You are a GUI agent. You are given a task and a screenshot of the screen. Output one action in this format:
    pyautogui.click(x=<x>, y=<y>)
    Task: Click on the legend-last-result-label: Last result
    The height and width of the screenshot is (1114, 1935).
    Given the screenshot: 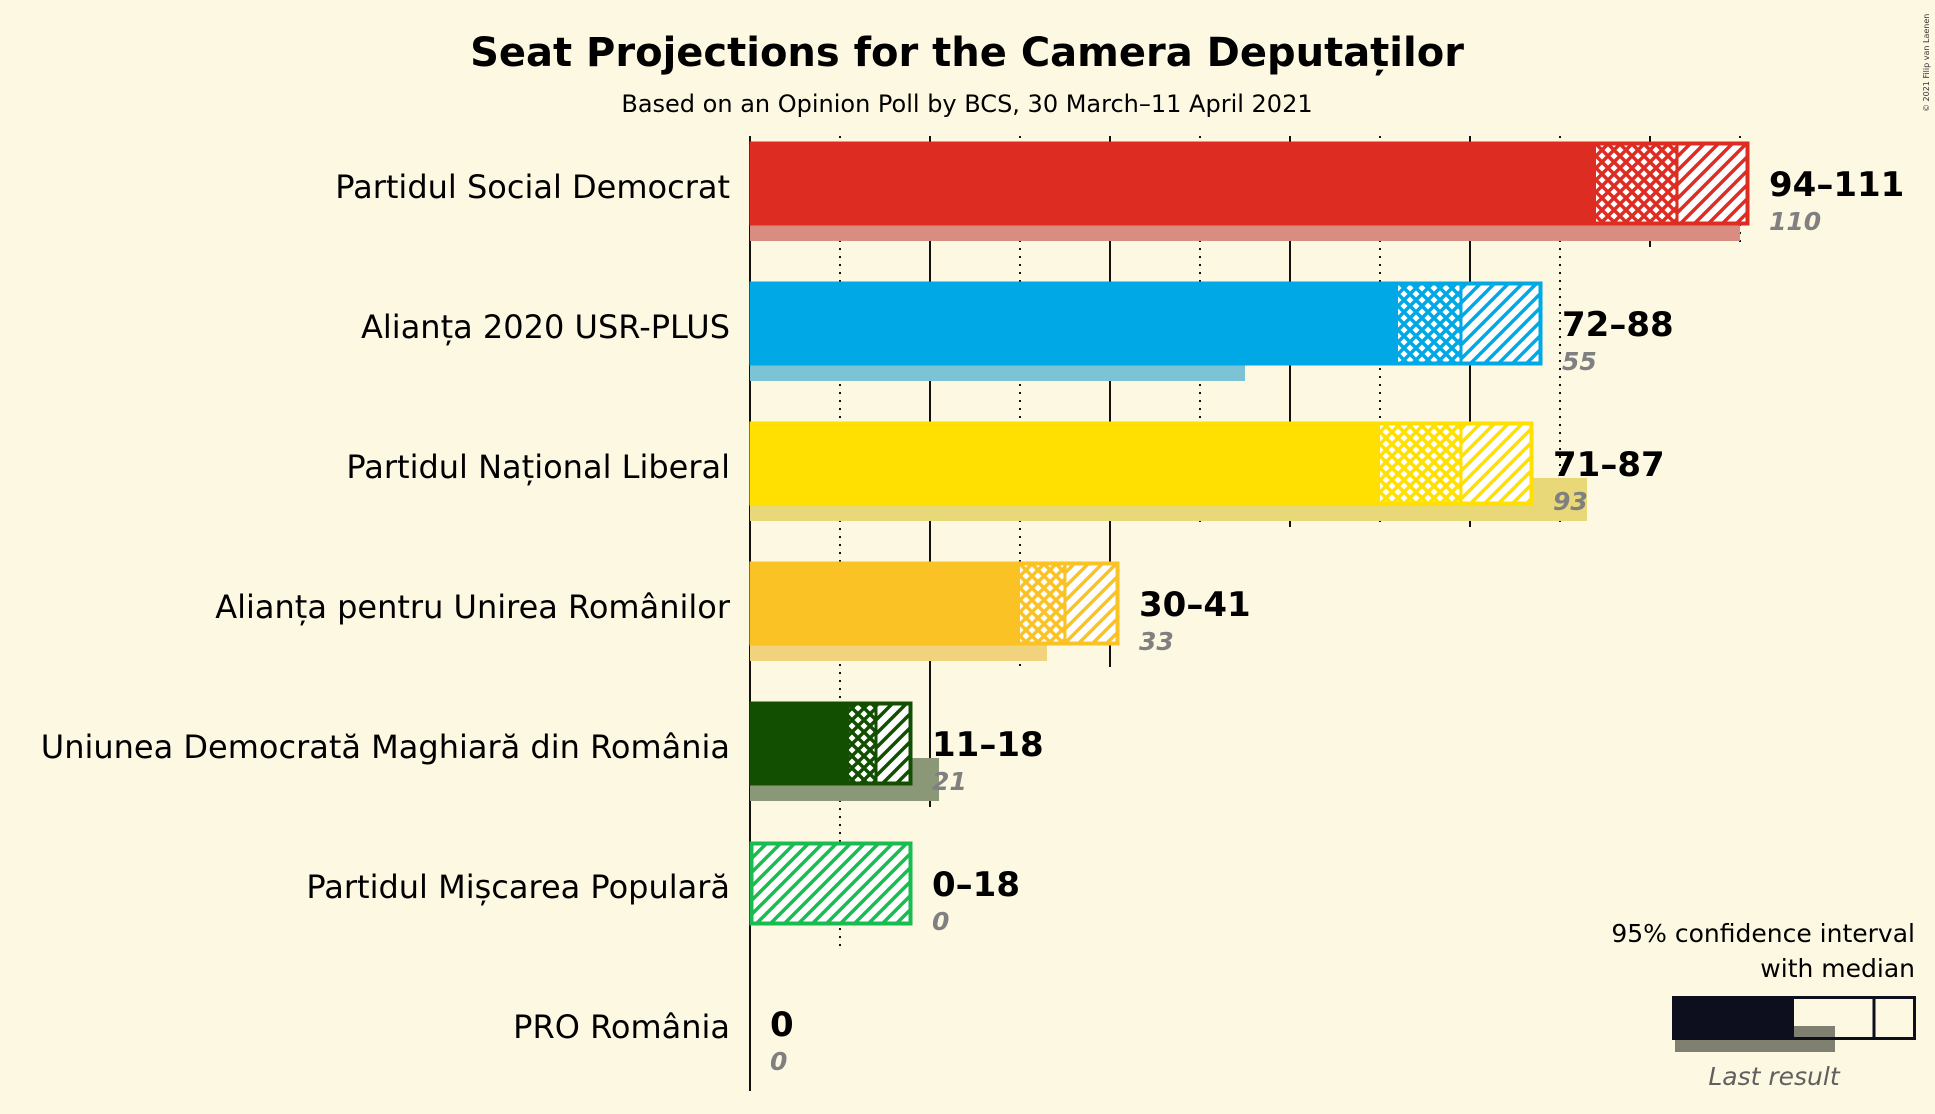 What is the action you would take?
    pyautogui.click(x=1774, y=1076)
    